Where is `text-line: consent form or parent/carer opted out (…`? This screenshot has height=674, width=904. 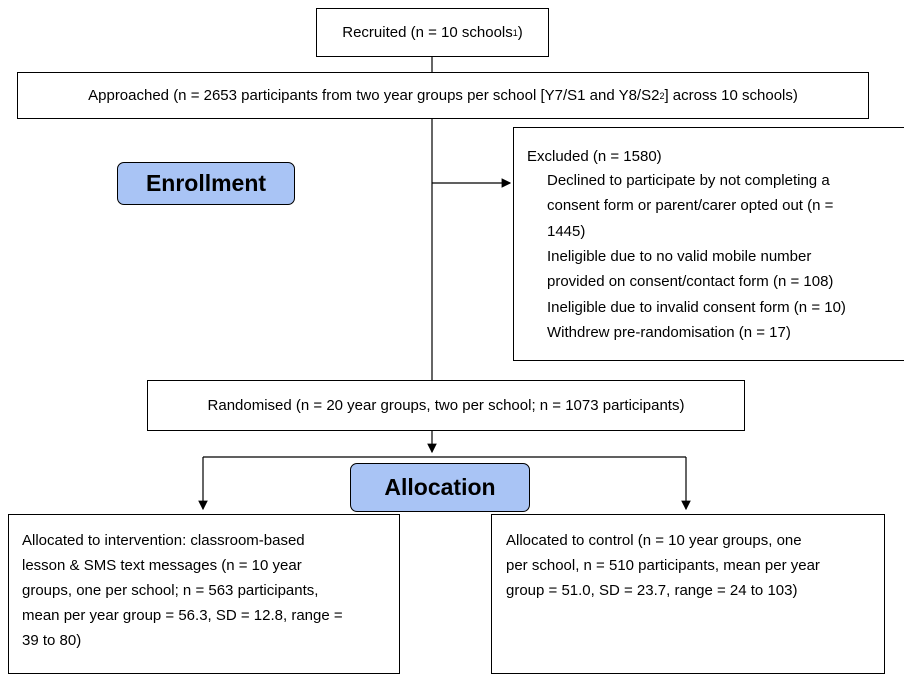 text-line: consent form or parent/carer opted out (… is located at coordinates (690, 206).